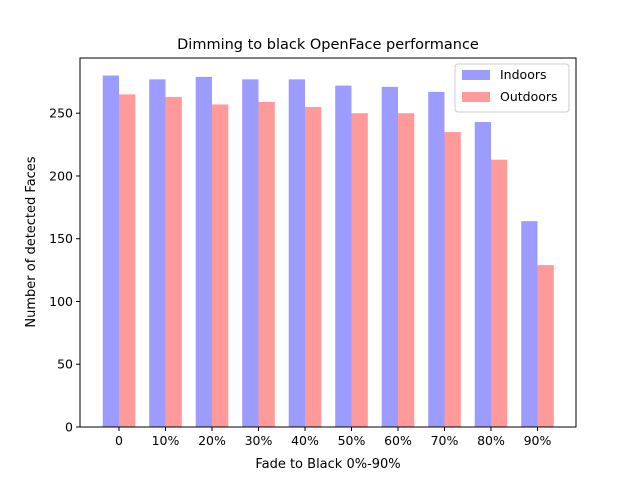  What do you see at coordinates (119, 440) in the screenshot?
I see `x-tick-label: 0` at bounding box center [119, 440].